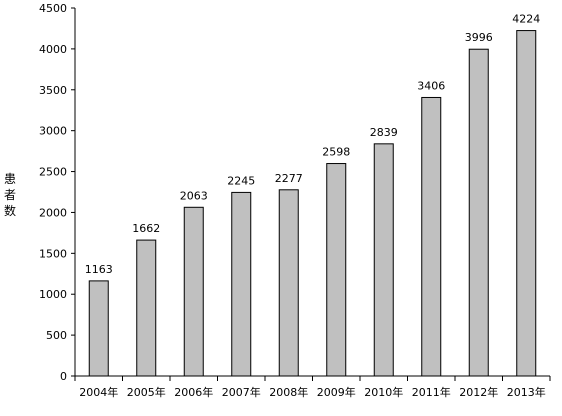  Describe the element at coordinates (99, 269) in the screenshot. I see `data-label: 1163` at that location.